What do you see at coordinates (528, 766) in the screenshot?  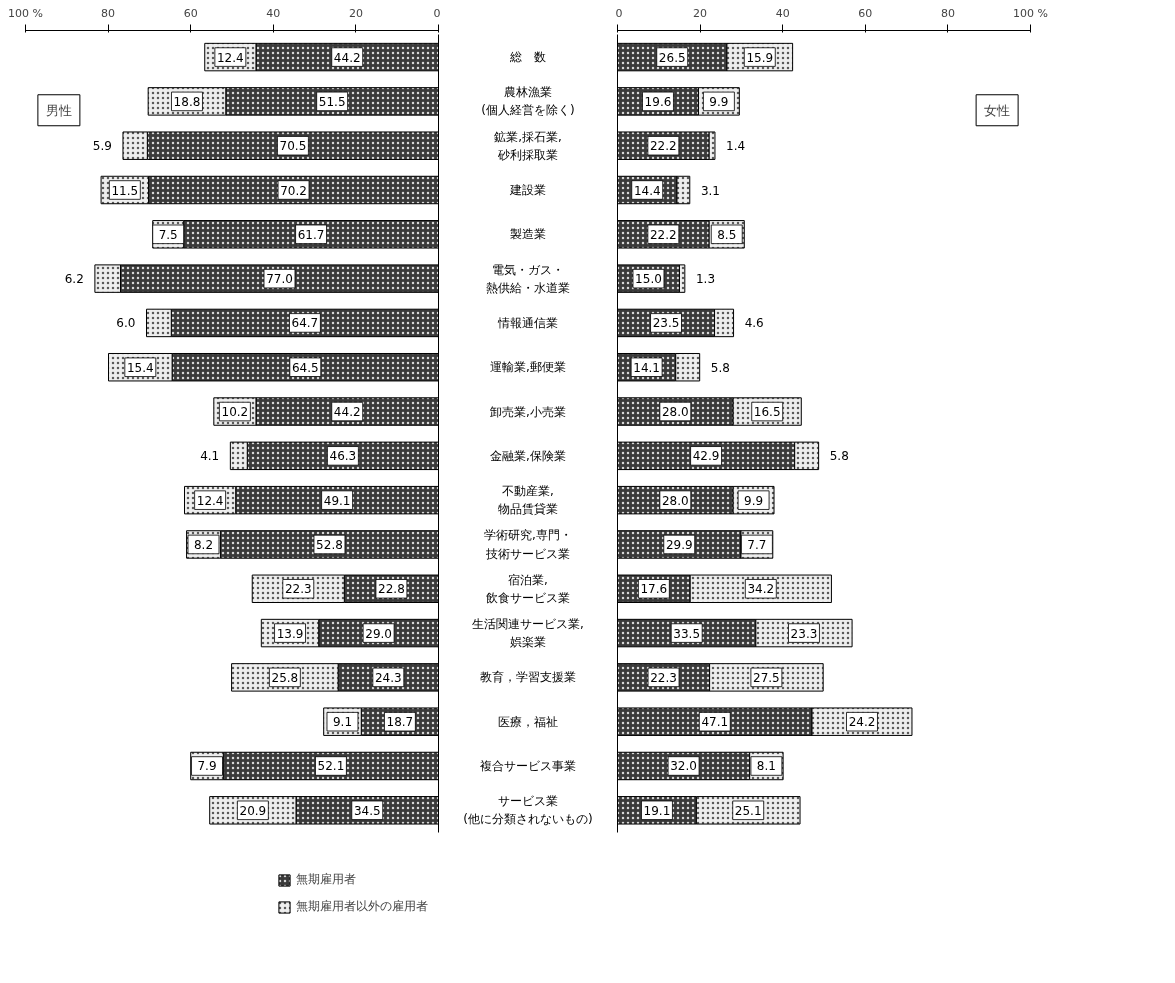 I see `category-label: 複合サービス事業` at bounding box center [528, 766].